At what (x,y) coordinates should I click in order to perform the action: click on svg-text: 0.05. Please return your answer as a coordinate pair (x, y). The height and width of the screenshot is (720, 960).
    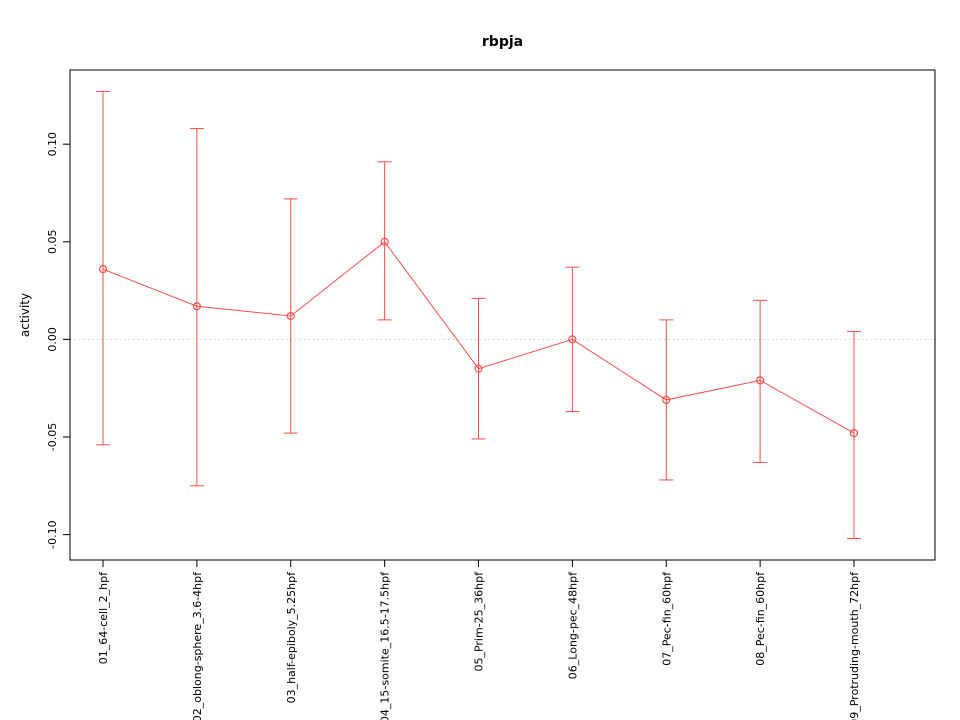
    Looking at the image, I should click on (52, 242).